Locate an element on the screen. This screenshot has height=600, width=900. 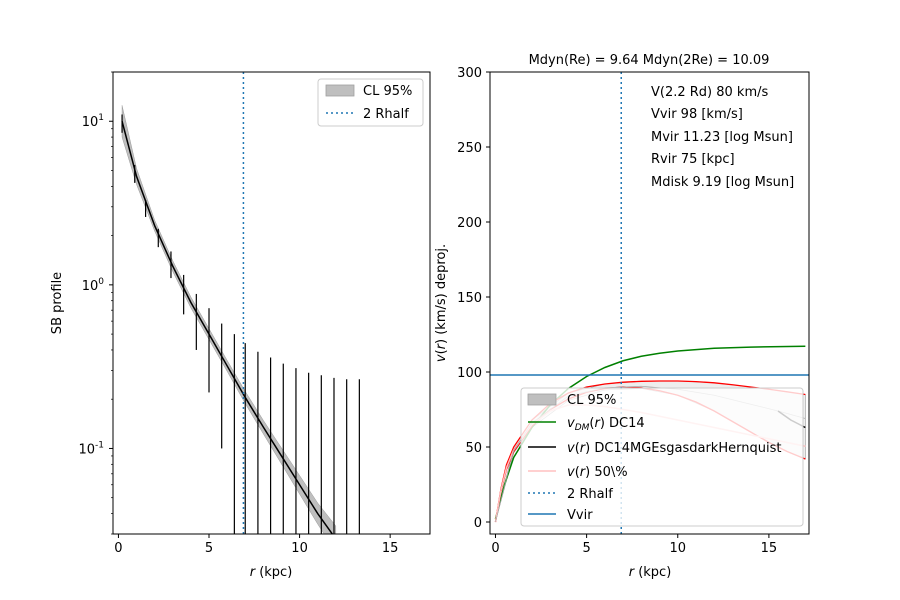
right-y-tick-label: 300 is located at coordinates (469, 73).